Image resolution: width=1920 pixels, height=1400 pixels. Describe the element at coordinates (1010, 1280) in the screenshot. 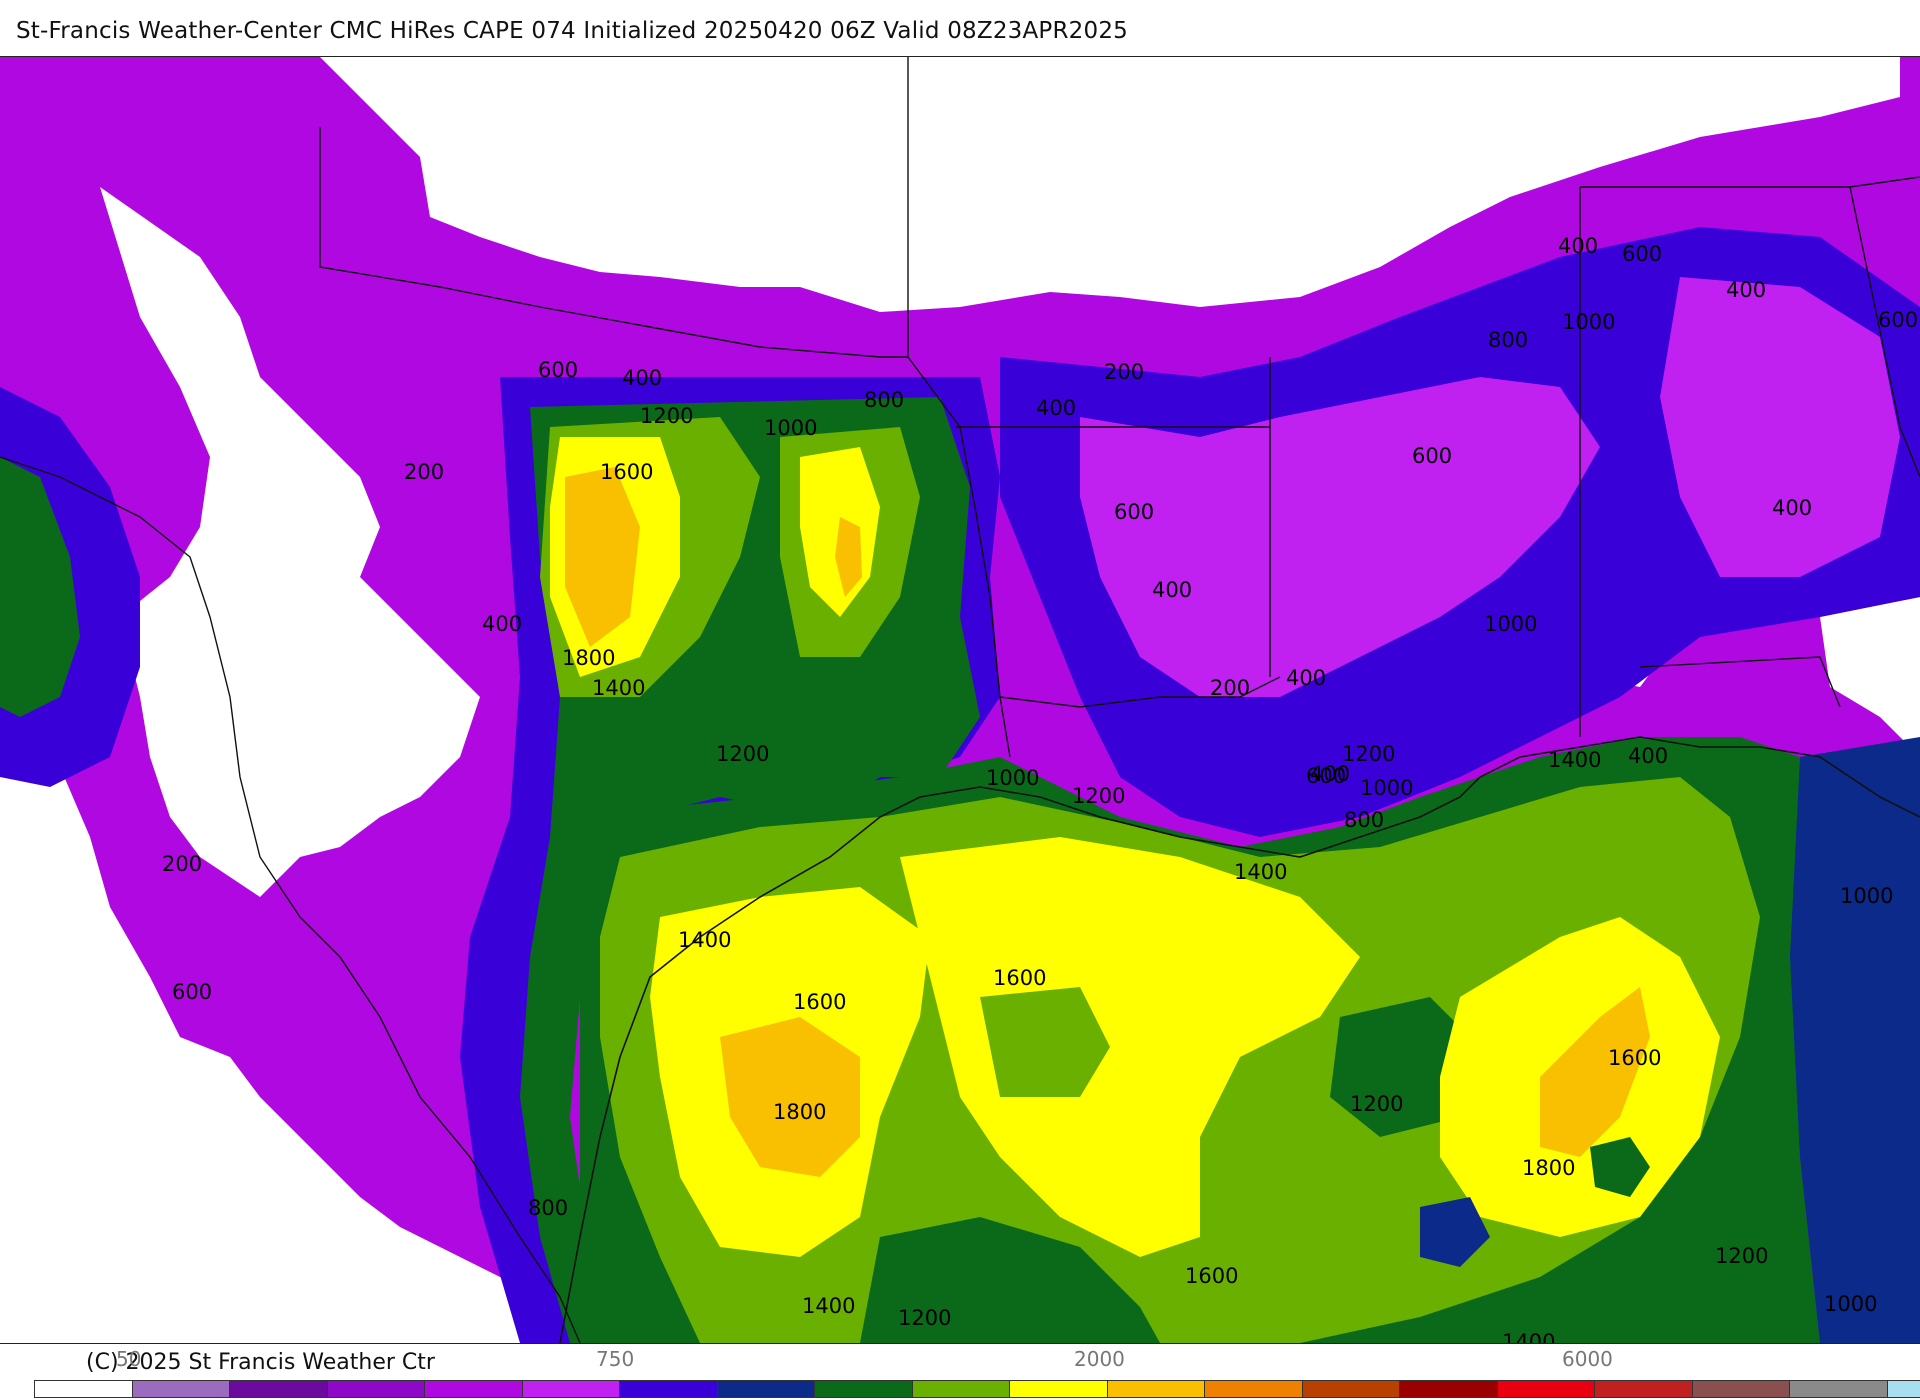

I see `darkgreen-gulf-south` at that location.